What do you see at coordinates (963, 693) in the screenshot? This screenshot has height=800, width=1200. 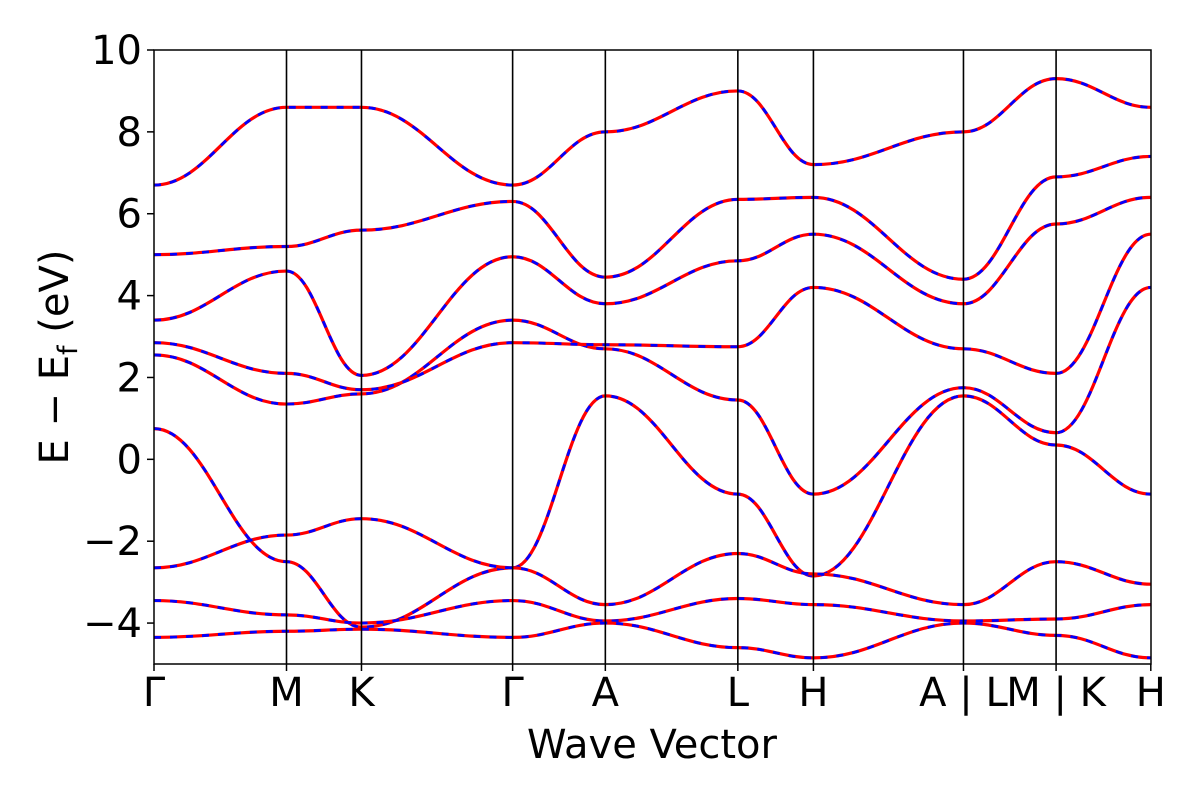 I see `x-tick-label: A | L` at bounding box center [963, 693].